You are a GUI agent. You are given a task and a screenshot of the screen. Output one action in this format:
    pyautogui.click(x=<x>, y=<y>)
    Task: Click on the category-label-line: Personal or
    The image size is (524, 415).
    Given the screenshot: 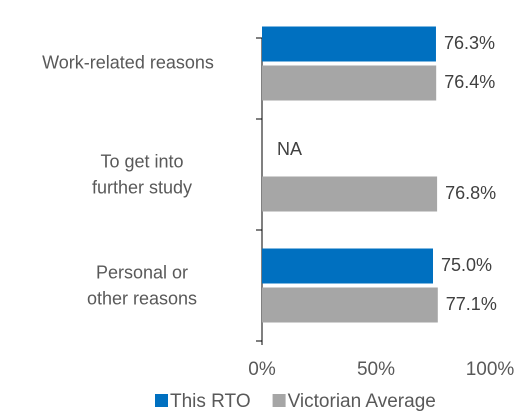 What is the action you would take?
    pyautogui.click(x=142, y=272)
    